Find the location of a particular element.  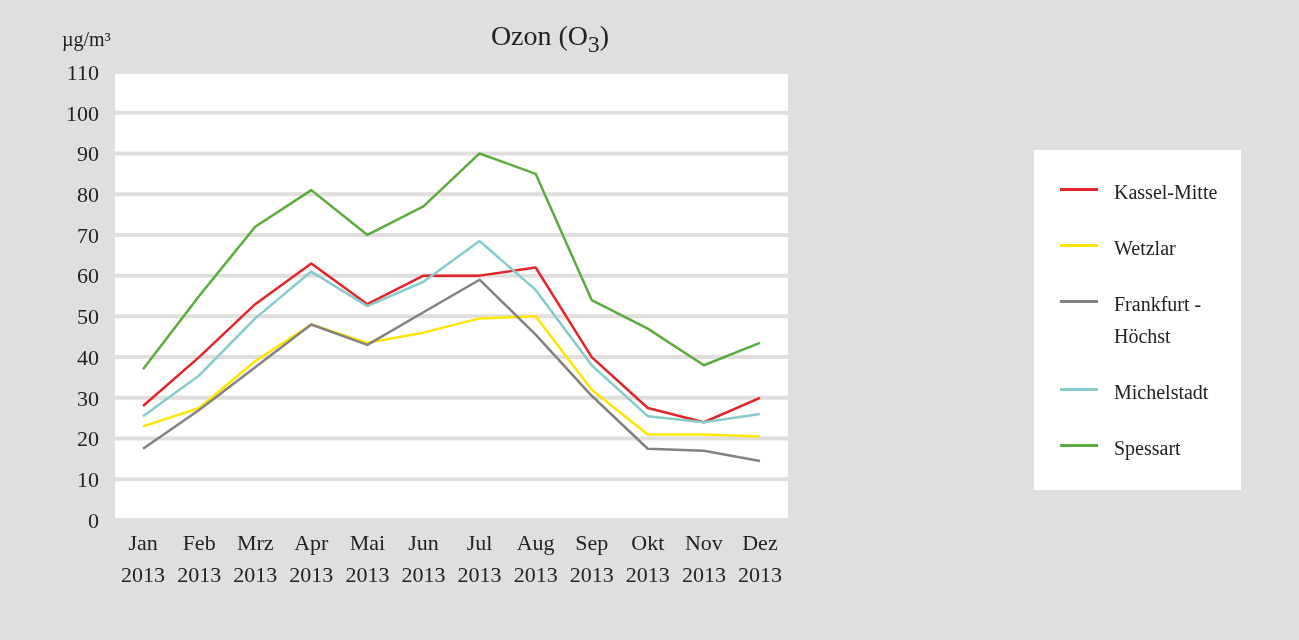

legend-label: Spessart is located at coordinates (1148, 449).